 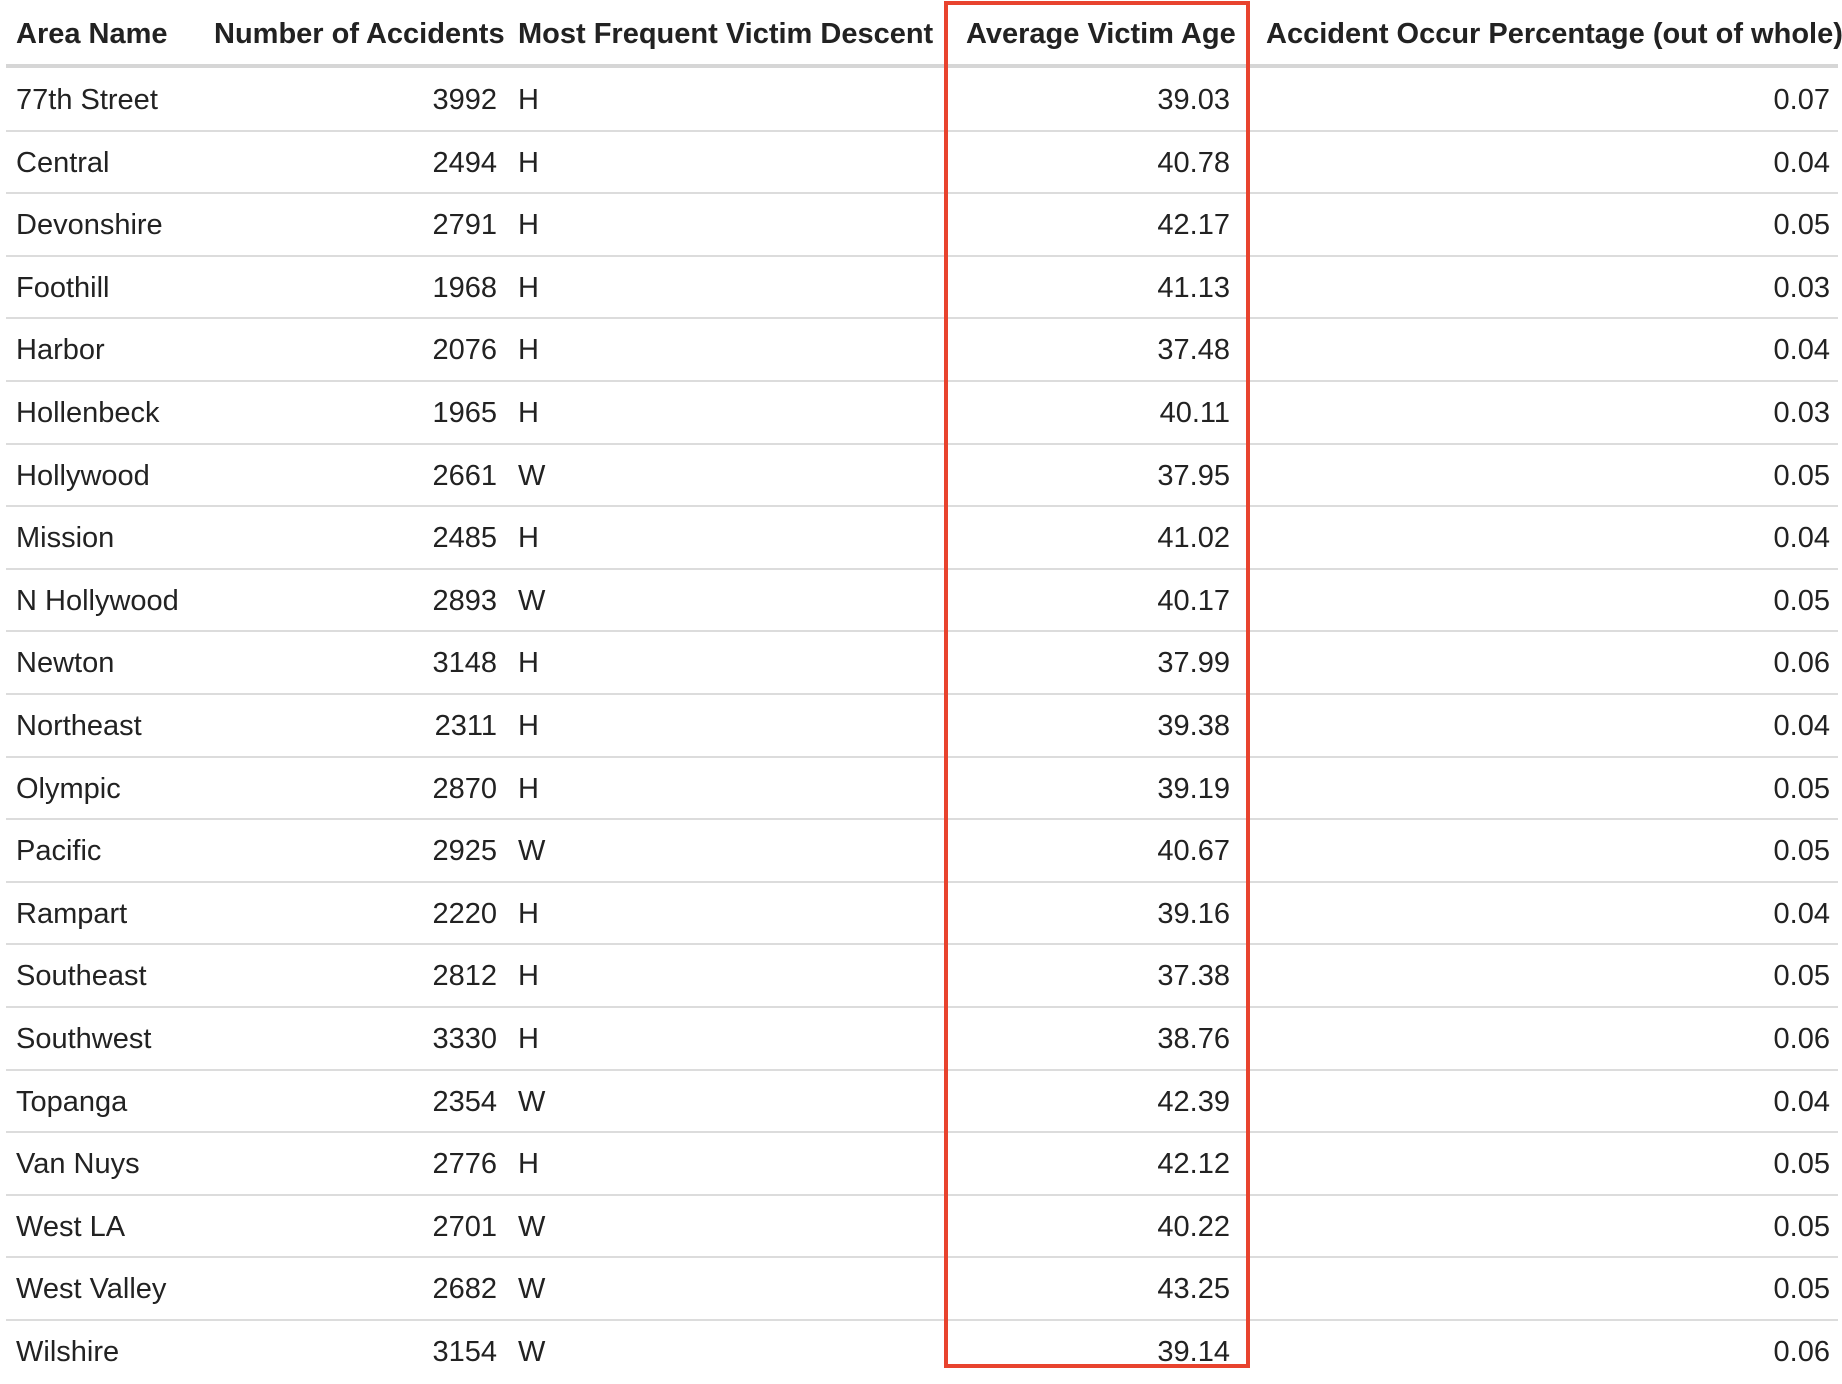 I want to click on cell-area-name: Southwest, so click(x=84, y=1039).